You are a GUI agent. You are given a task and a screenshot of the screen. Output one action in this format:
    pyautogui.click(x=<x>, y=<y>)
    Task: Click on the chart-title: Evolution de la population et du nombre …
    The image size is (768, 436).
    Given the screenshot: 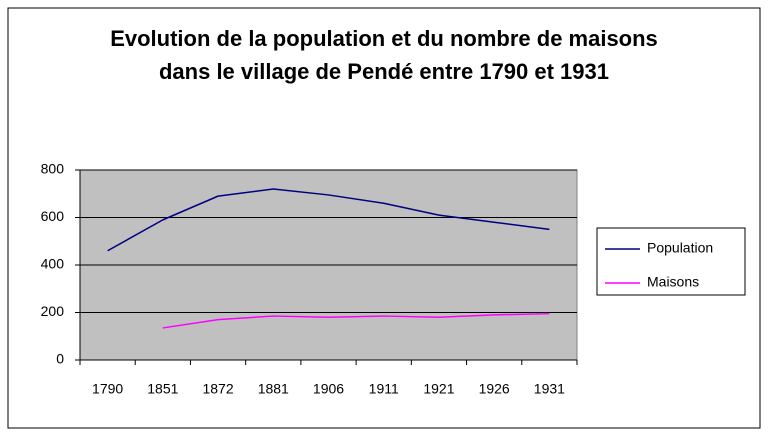 What is the action you would take?
    pyautogui.click(x=384, y=55)
    